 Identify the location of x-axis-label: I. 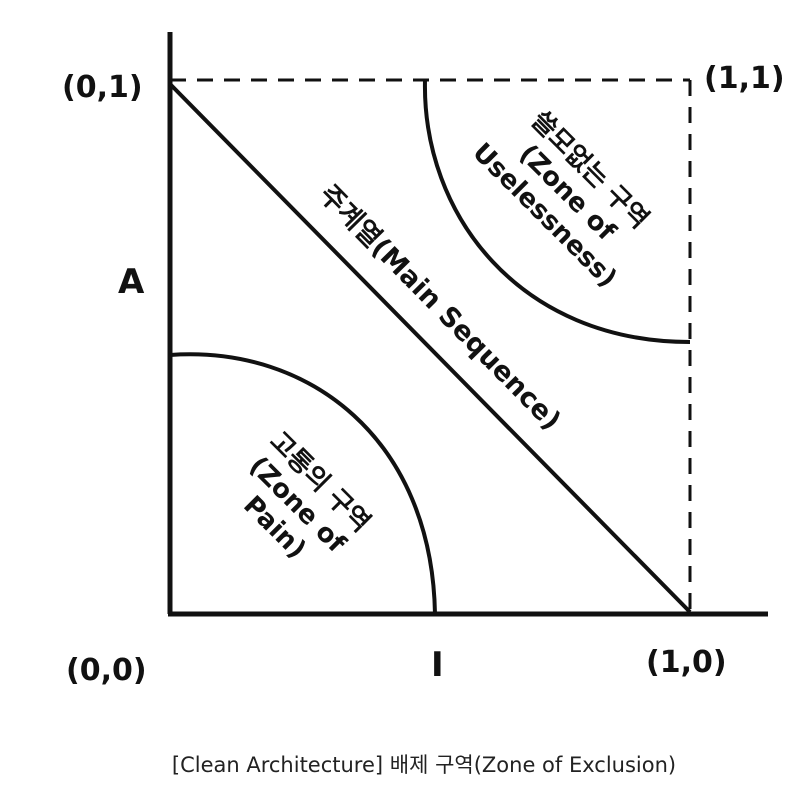
(437, 665).